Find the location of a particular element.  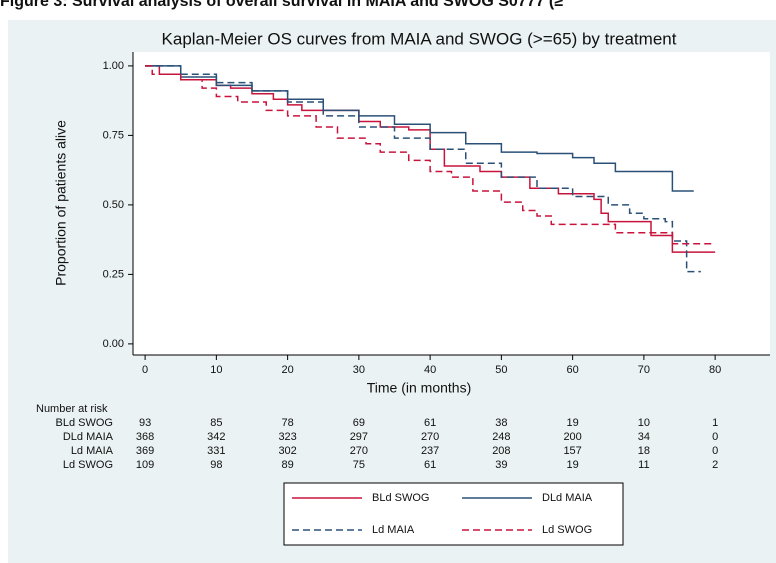

x-tick-label: 80 is located at coordinates (715, 370).